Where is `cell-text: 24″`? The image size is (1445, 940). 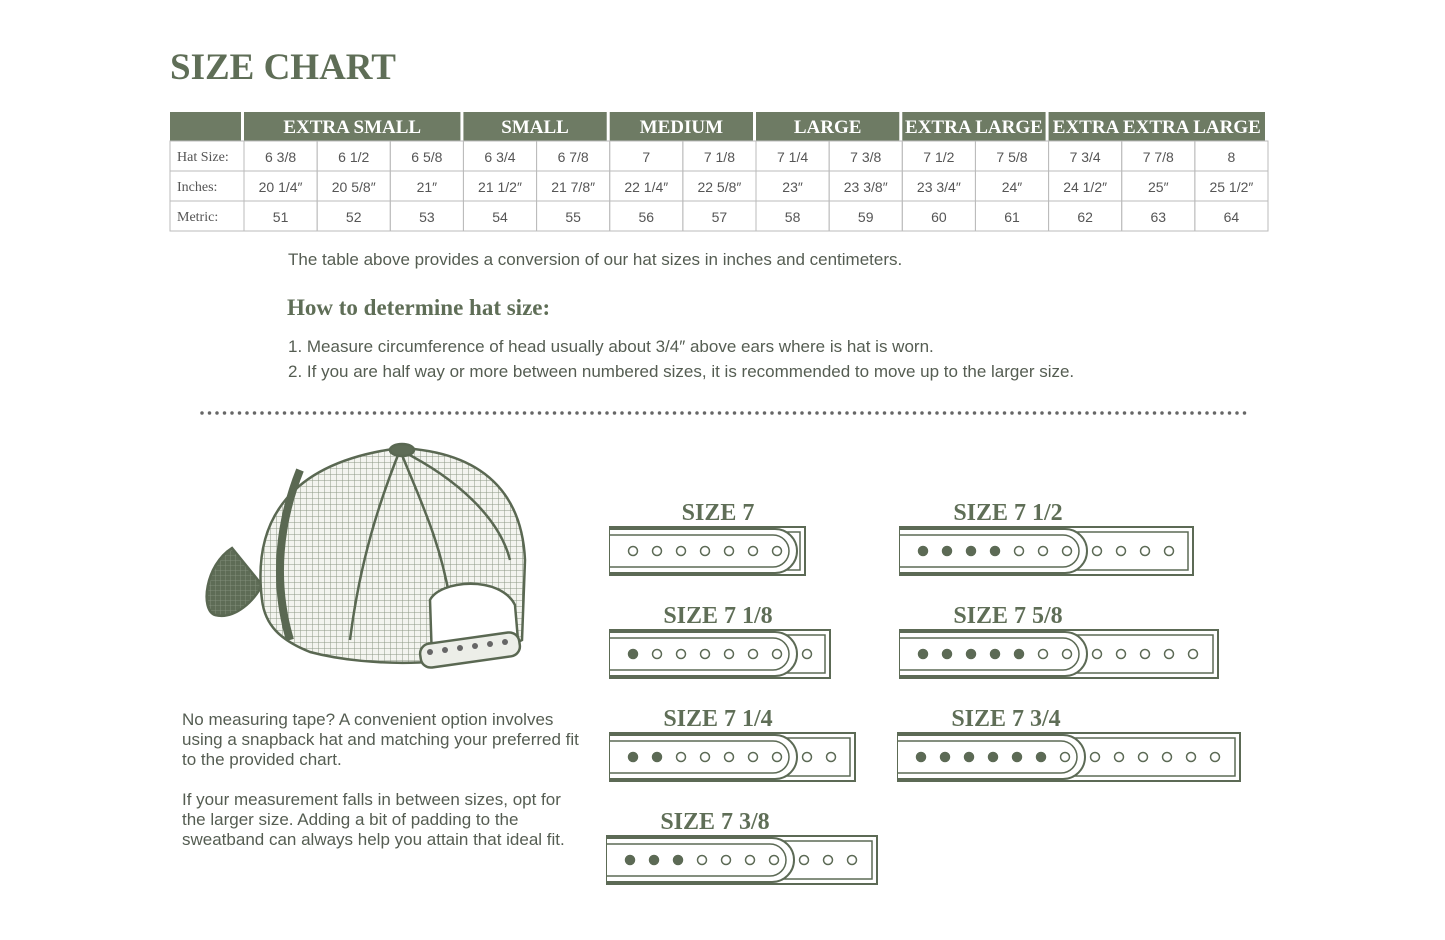 cell-text: 24″ is located at coordinates (1012, 187).